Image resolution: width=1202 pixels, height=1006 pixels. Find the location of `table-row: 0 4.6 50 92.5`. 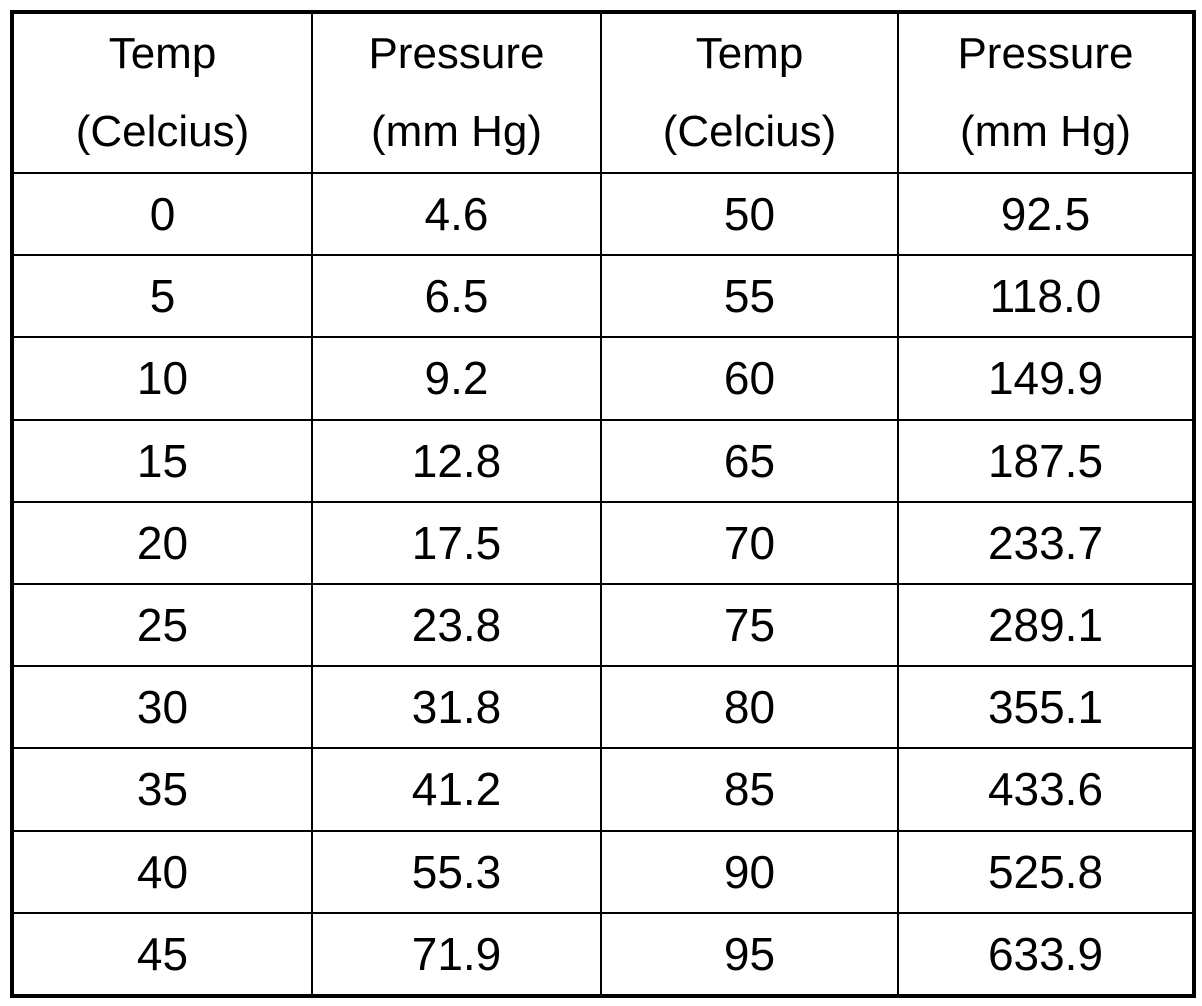

table-row: 0 4.6 50 92.5 is located at coordinates (603, 214).